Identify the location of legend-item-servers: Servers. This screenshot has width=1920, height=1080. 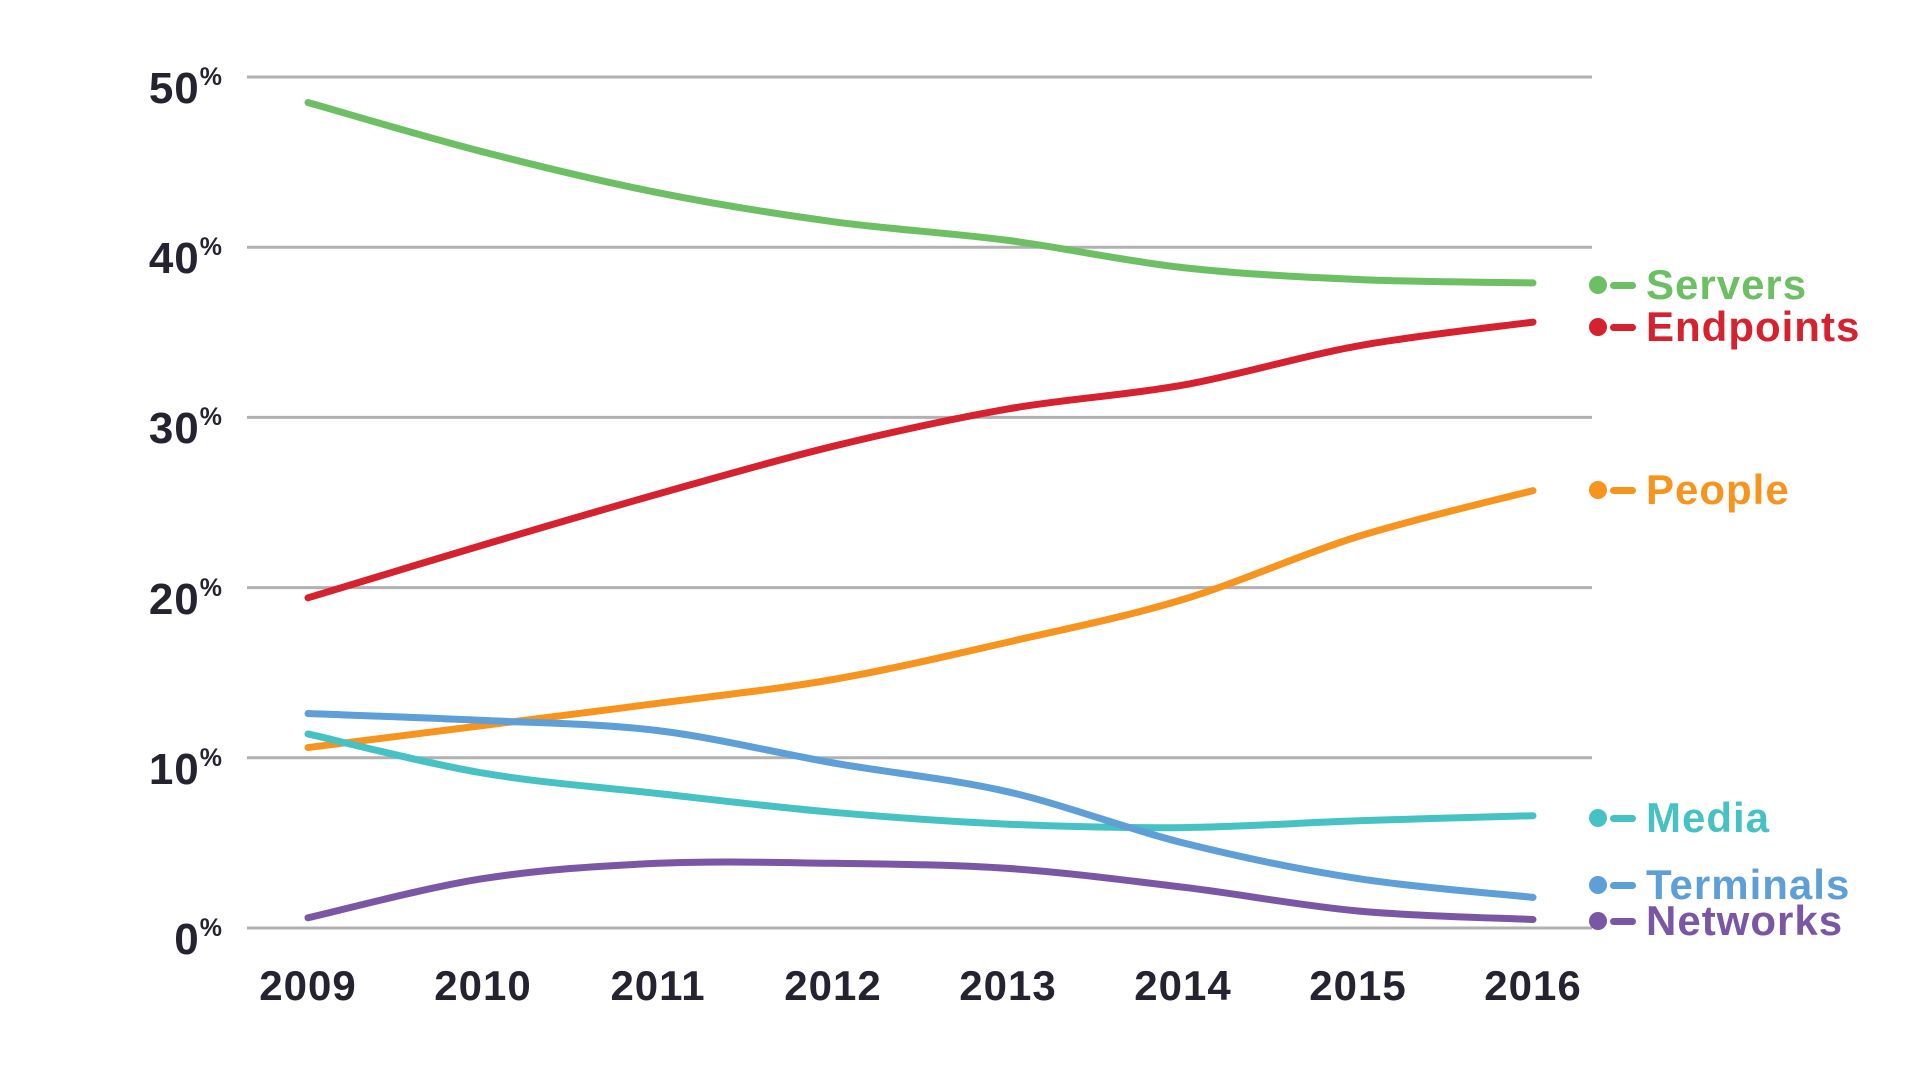
(1698, 285).